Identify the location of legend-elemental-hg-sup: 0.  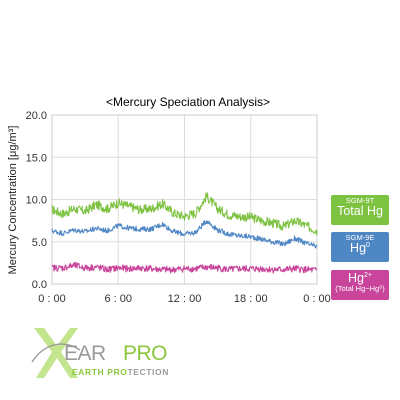
(368, 245).